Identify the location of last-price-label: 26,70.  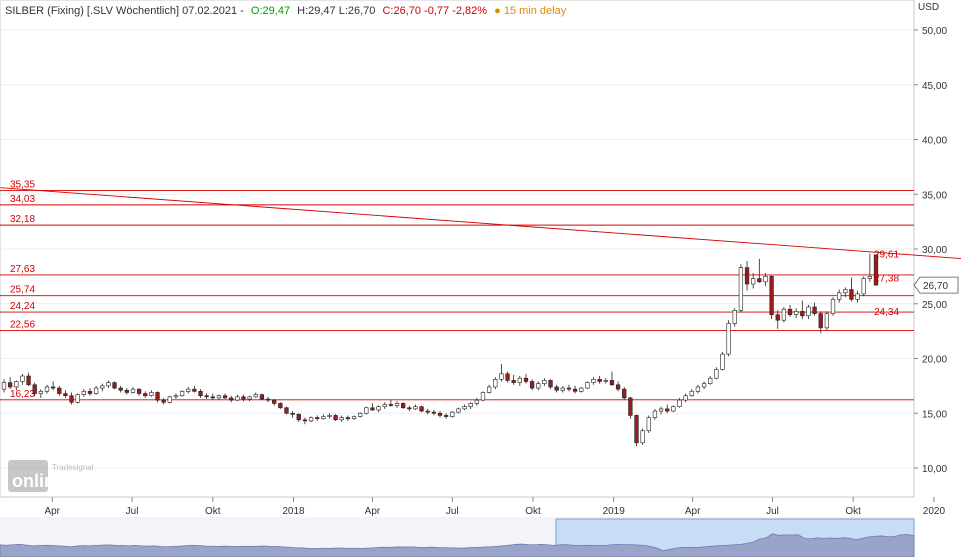
(935, 286).